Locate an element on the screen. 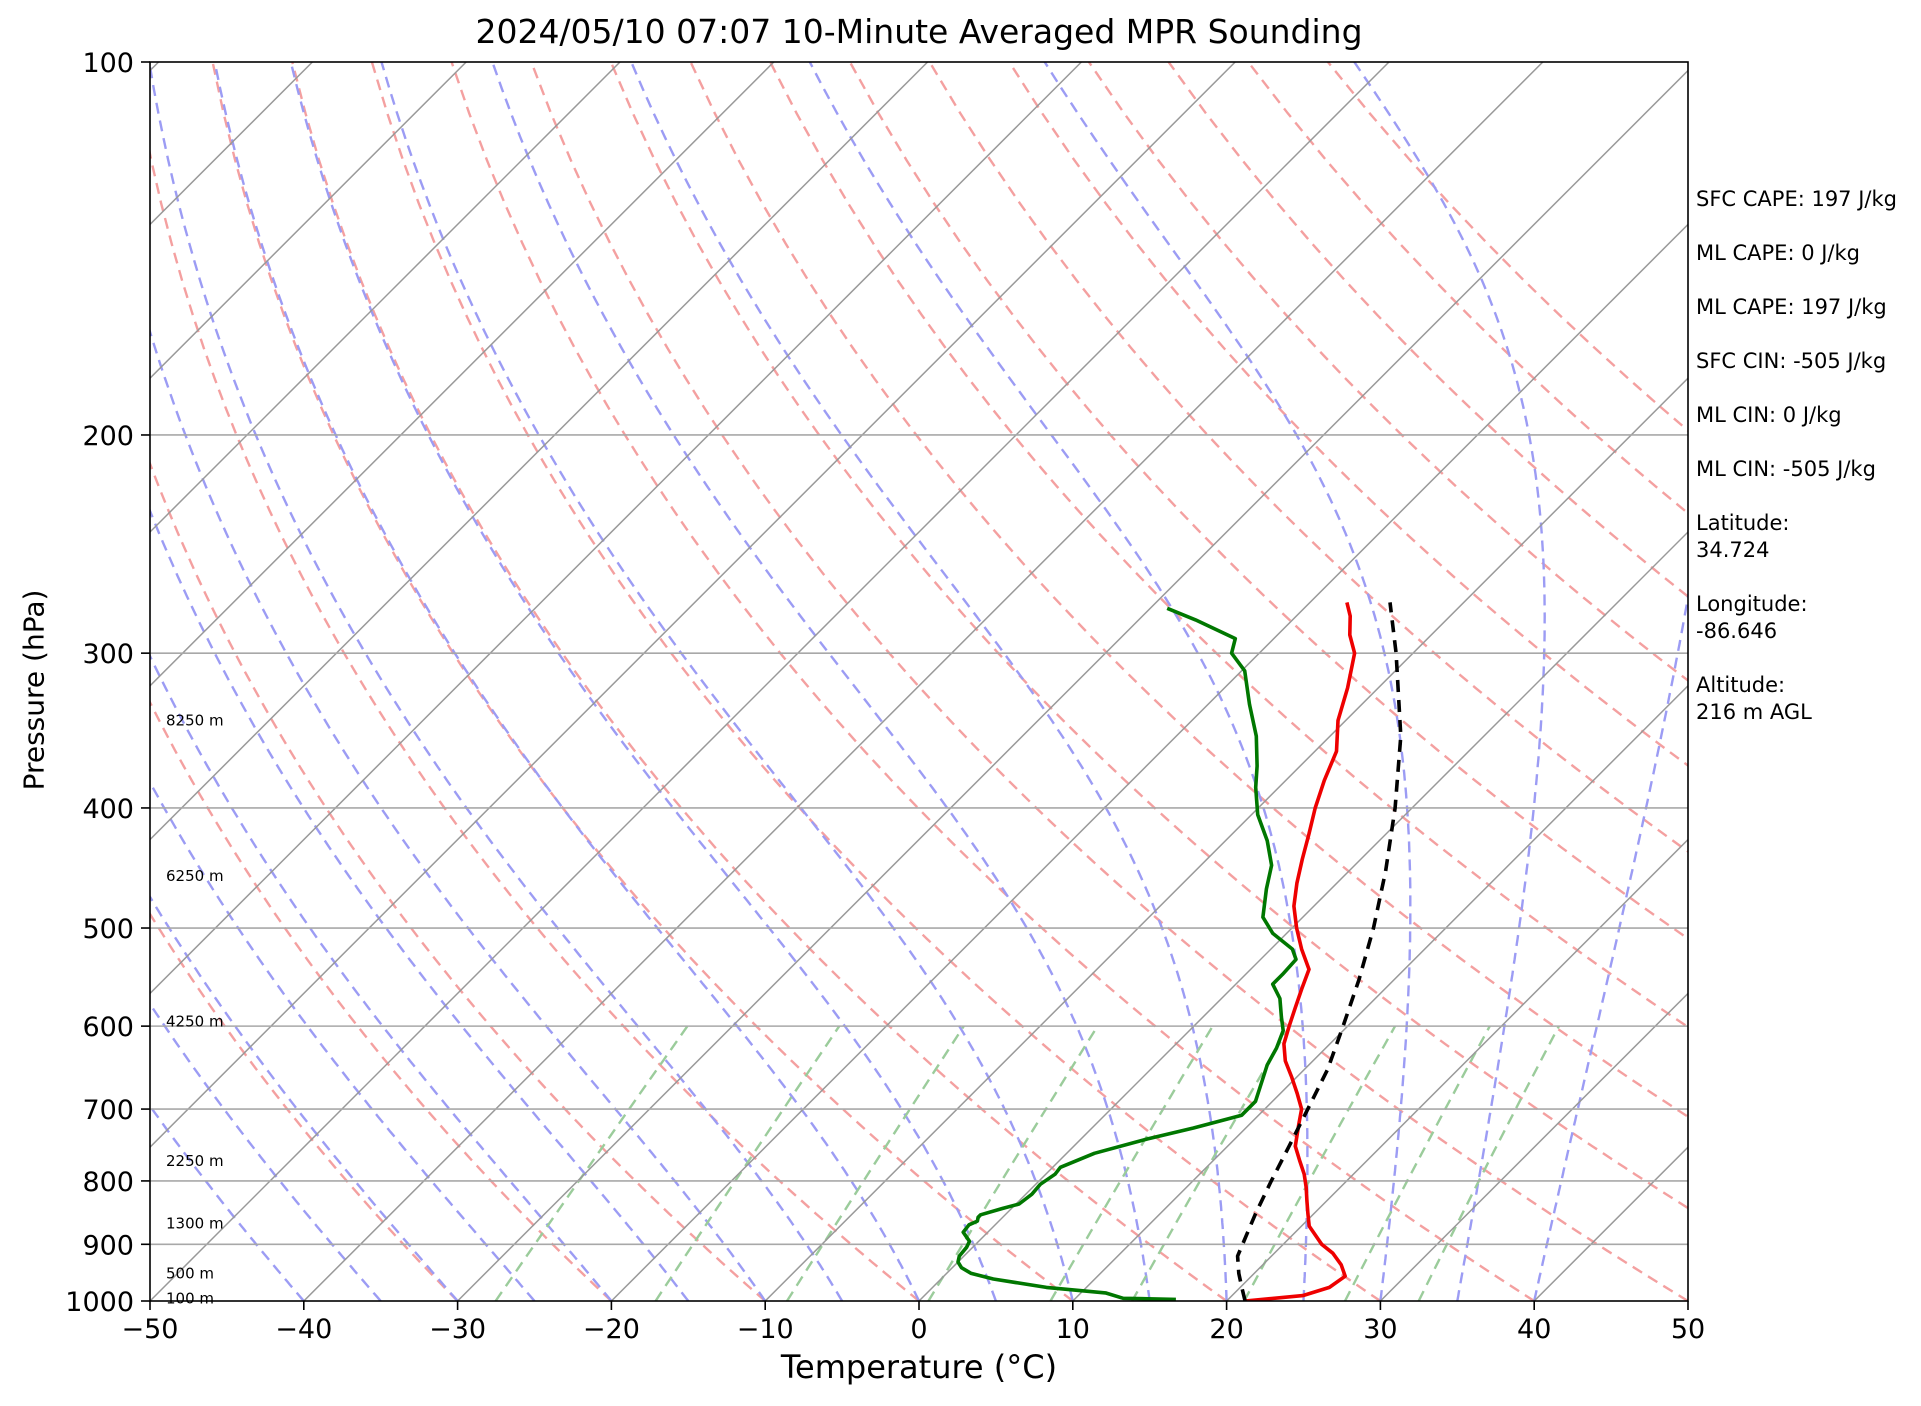 Image resolution: width=1921 pixels, height=1406 pixels. stat-text: Longitude: is located at coordinates (1752, 604).